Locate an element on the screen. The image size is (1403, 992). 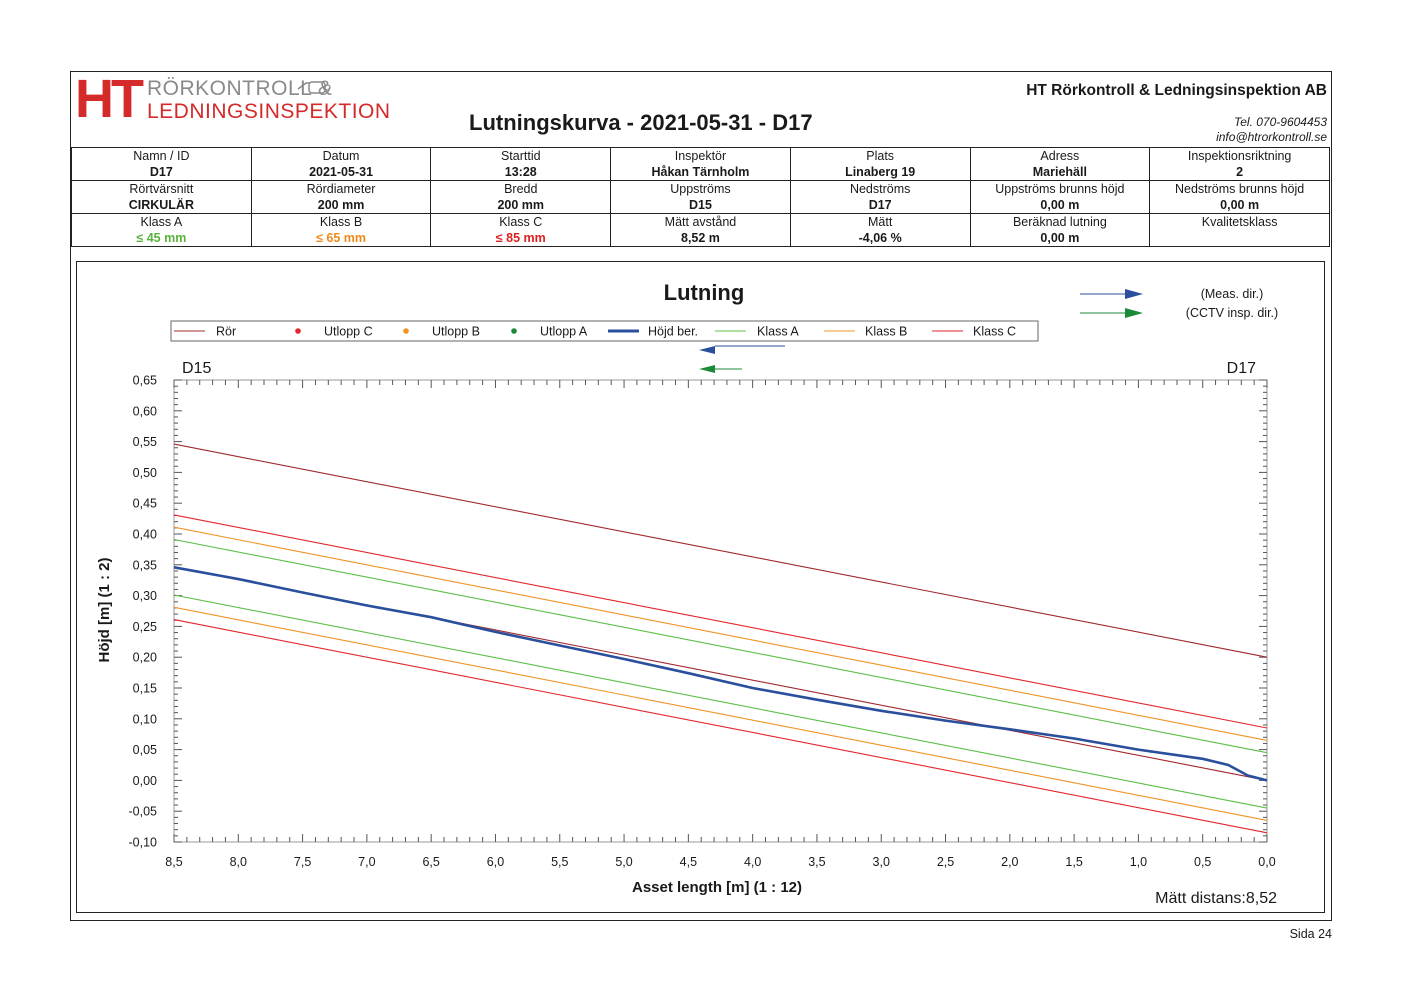
x-tick-label: 3,0 is located at coordinates (881, 862).